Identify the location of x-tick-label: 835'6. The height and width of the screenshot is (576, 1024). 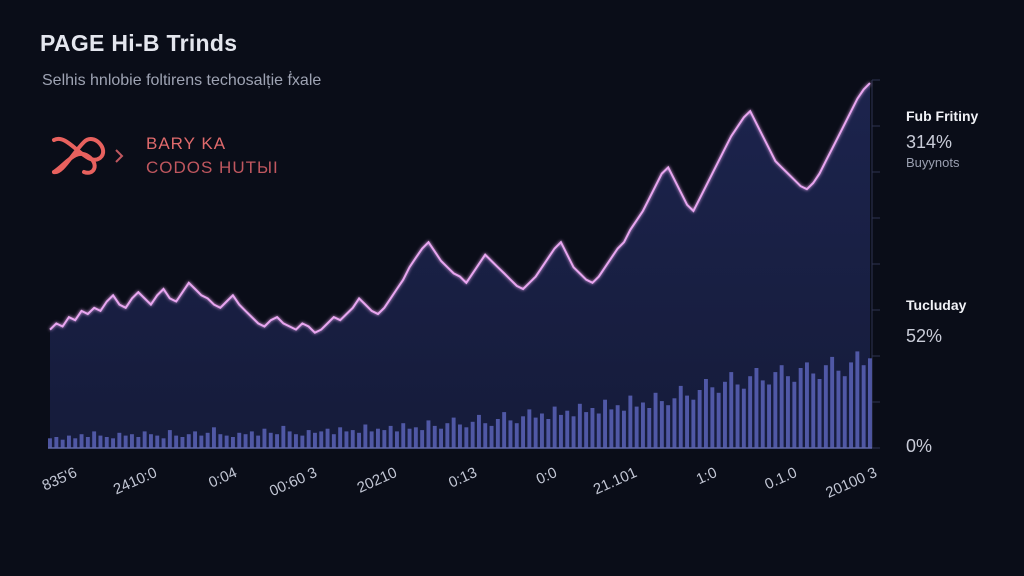
(60, 479).